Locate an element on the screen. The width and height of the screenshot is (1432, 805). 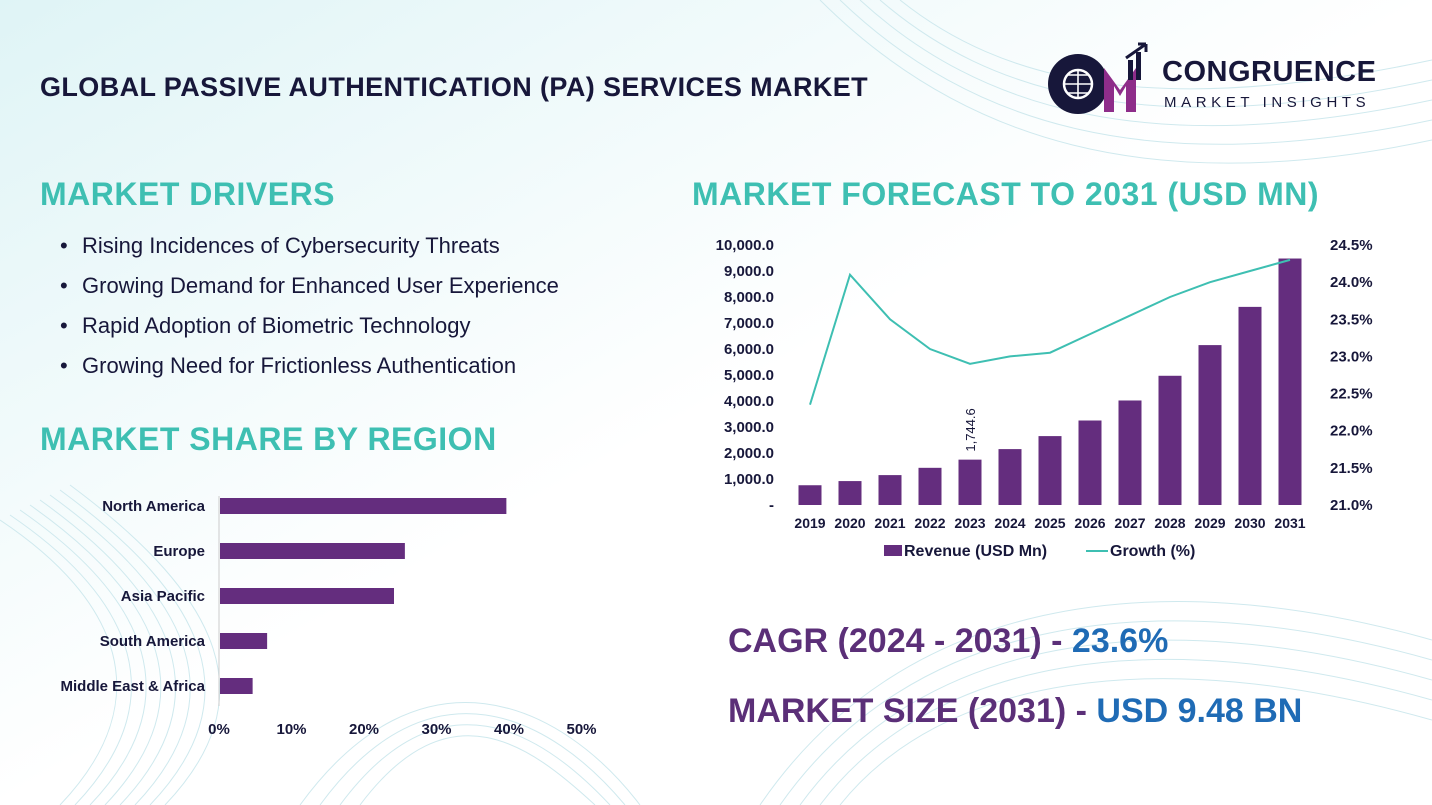
y-right-tick-label: 22.0% is located at coordinates (1351, 431).